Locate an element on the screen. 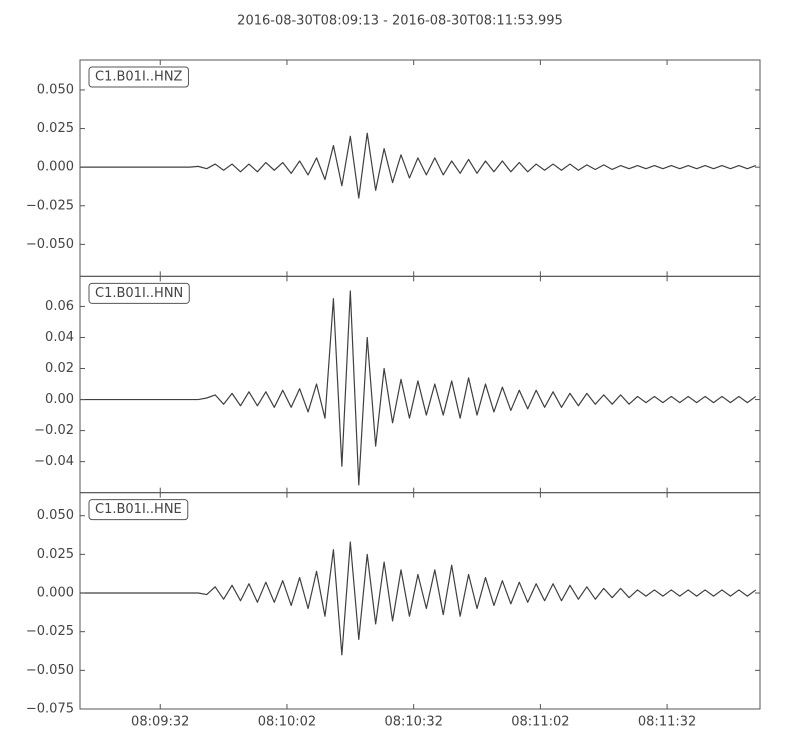 Image resolution: width=800 pixels, height=750 pixels. y-tick-label: −0.02 is located at coordinates (54, 430).